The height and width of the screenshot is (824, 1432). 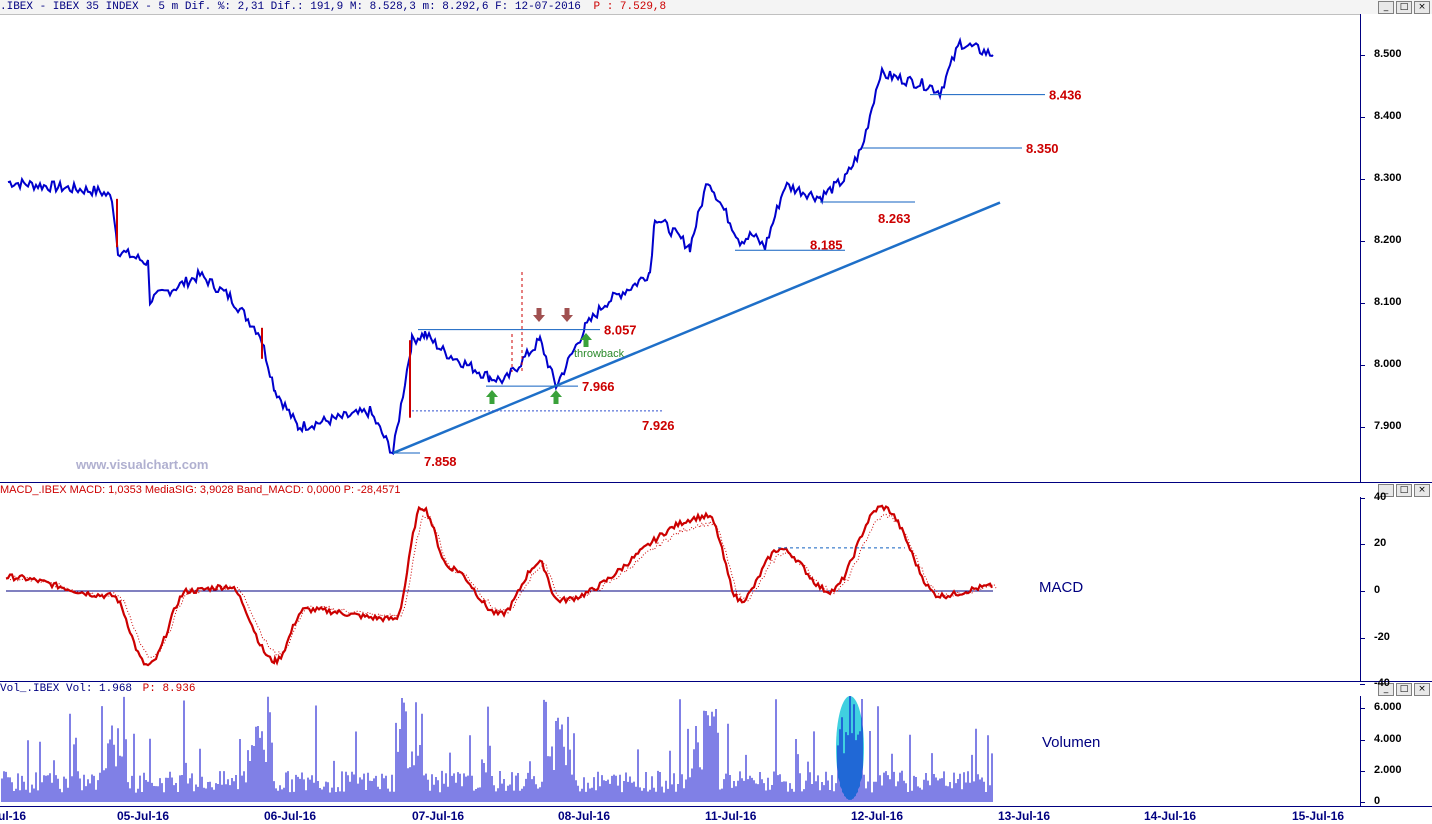 I want to click on x-label: 14-Jul-16, so click(x=1170, y=816).